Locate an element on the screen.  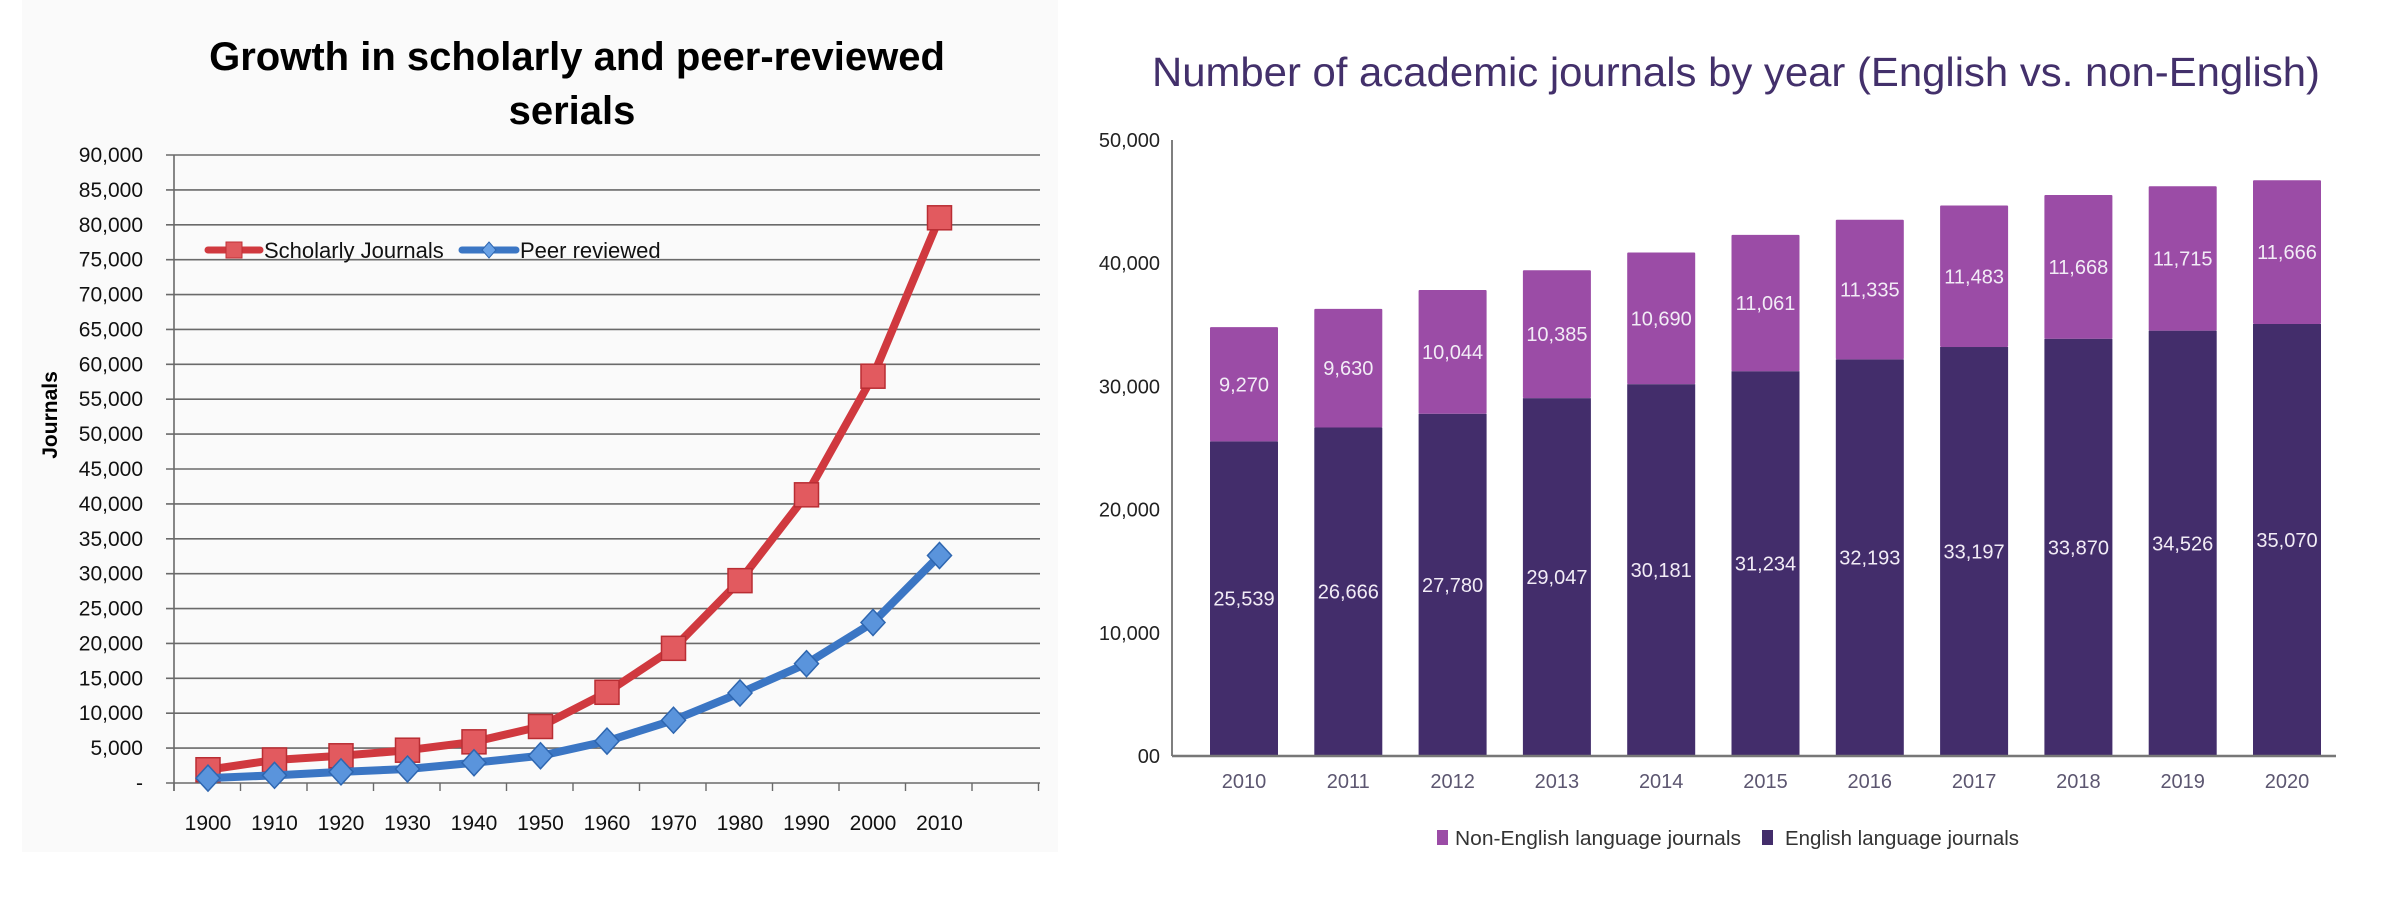
data-label-english: 32,193 is located at coordinates (1869, 559).